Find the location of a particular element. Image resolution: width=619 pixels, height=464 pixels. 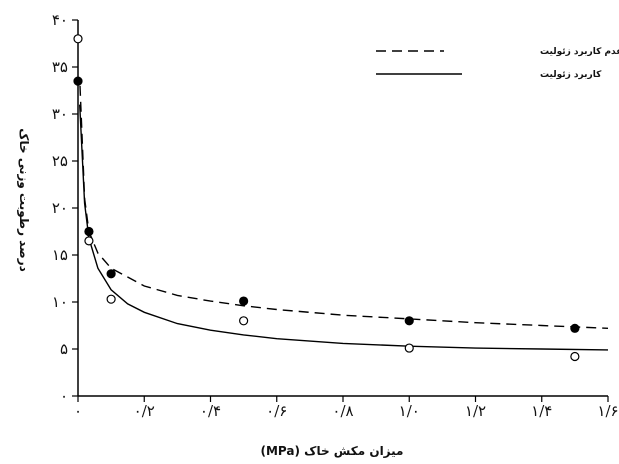

x-tick-label: ۰ is located at coordinates (78, 411).